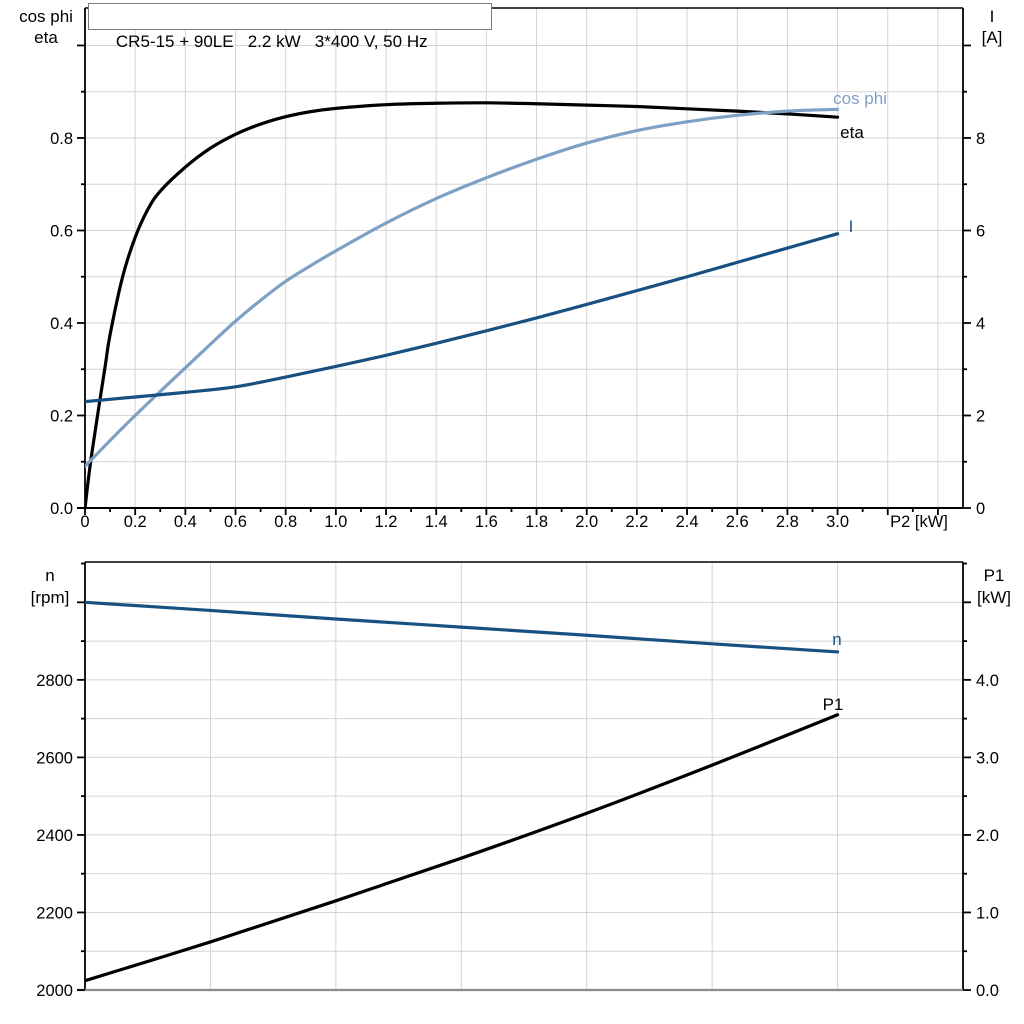 The height and width of the screenshot is (1024, 1024). I want to click on x-tick-label: 1.6, so click(486, 522).